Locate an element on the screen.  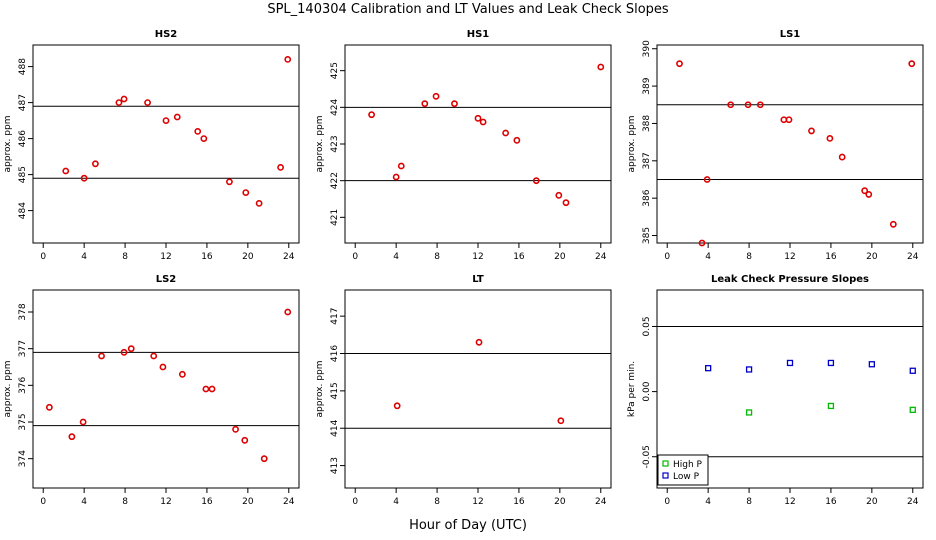
y-tick-label: 422 is located at coordinates (335, 180).